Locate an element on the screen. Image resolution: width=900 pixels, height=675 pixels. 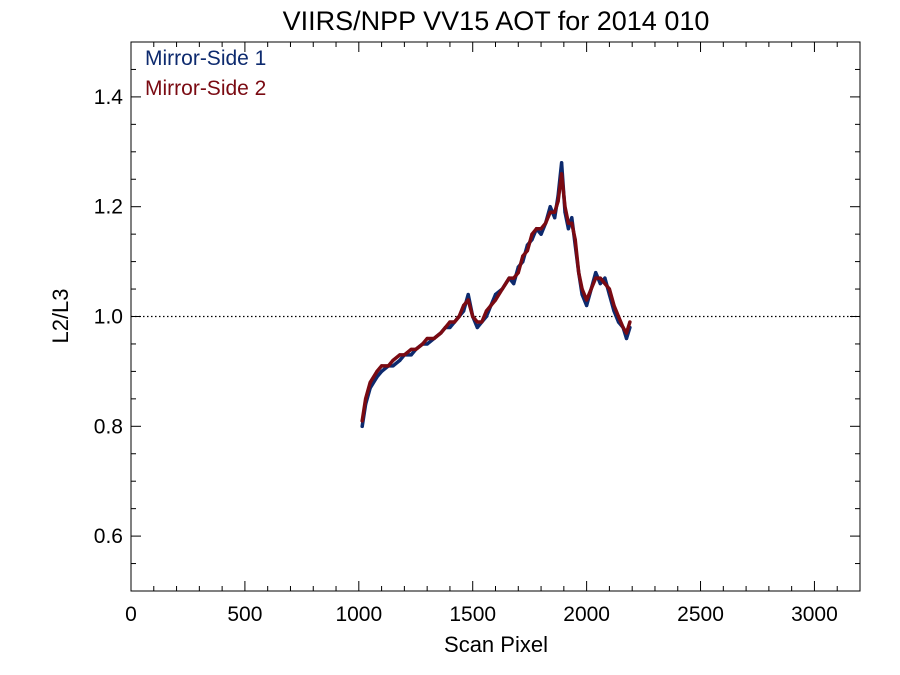
x-tick-label: 2000 is located at coordinates (586, 614).